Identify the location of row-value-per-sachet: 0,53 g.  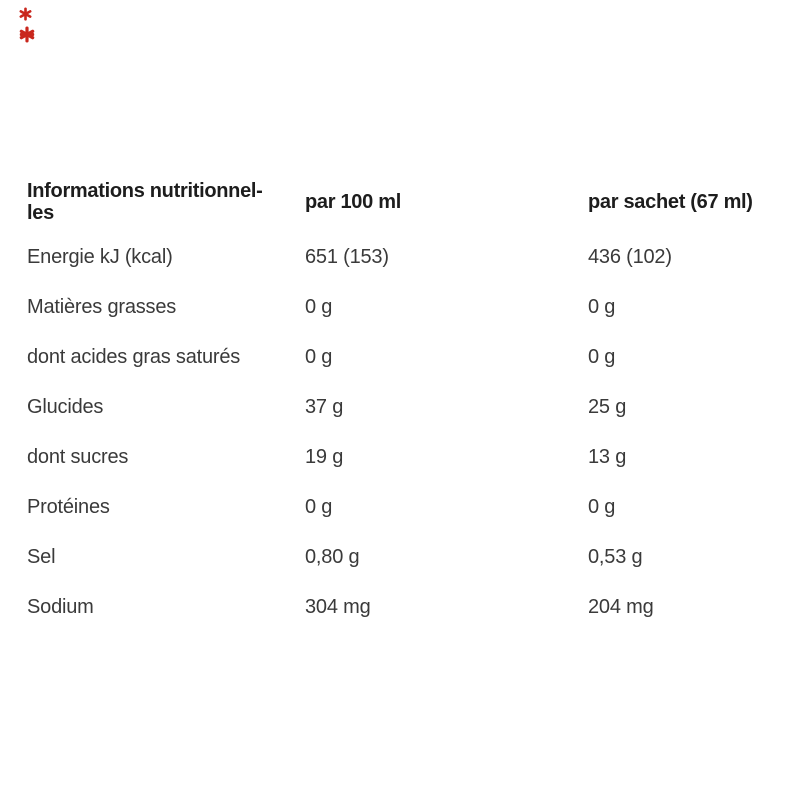
(615, 557).